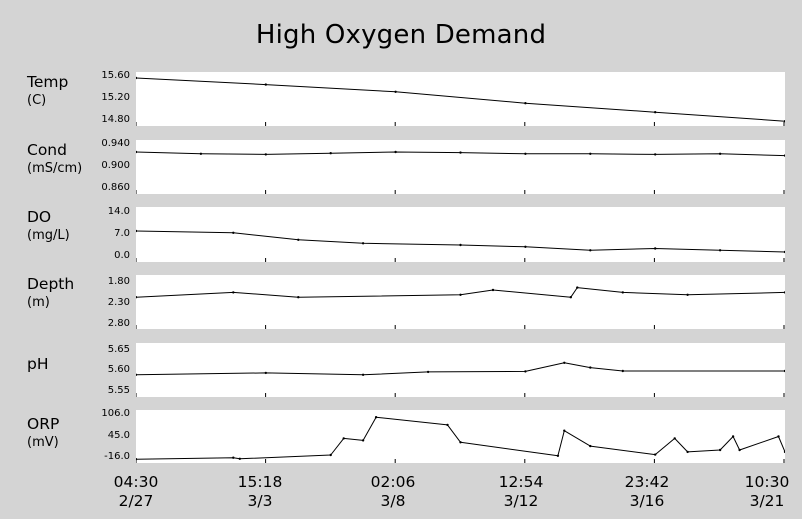 This screenshot has width=802, height=519. I want to click on series-do, so click(460, 245).